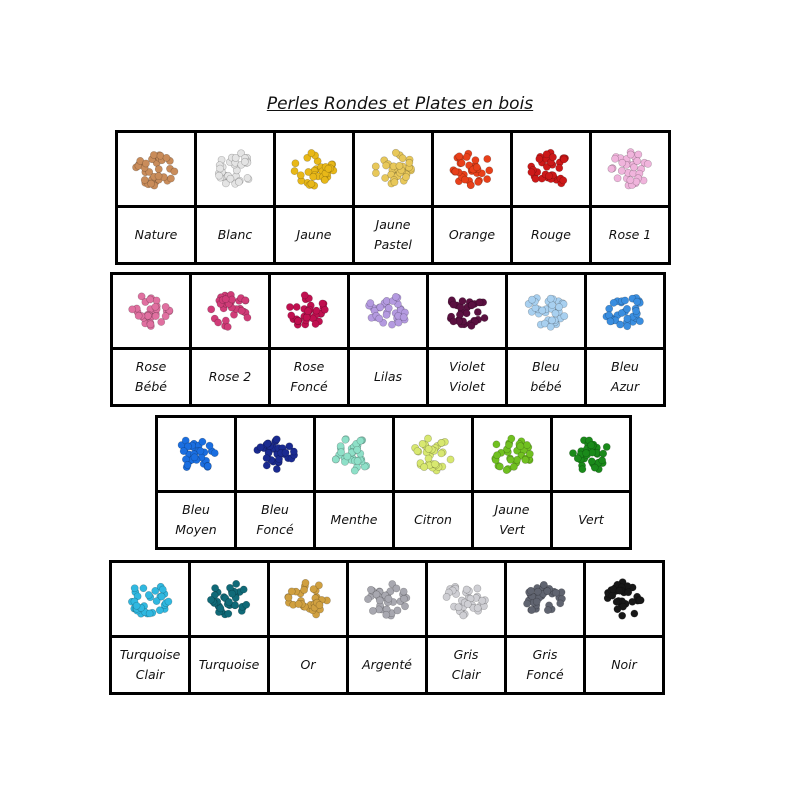 Image resolution: width=800 pixels, height=800 pixels. What do you see at coordinates (196, 529) in the screenshot?
I see `color-name-text: Moyen` at bounding box center [196, 529].